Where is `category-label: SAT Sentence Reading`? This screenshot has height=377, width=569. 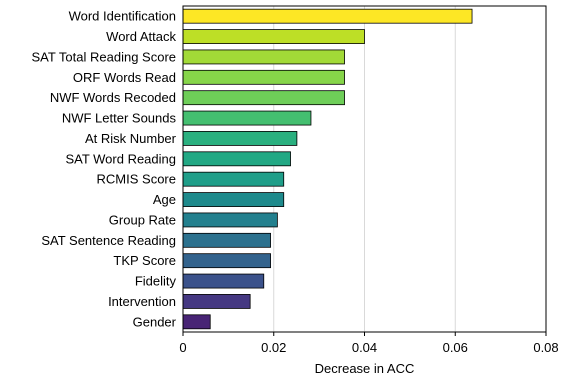
category-label: SAT Sentence Reading is located at coordinates (108, 240).